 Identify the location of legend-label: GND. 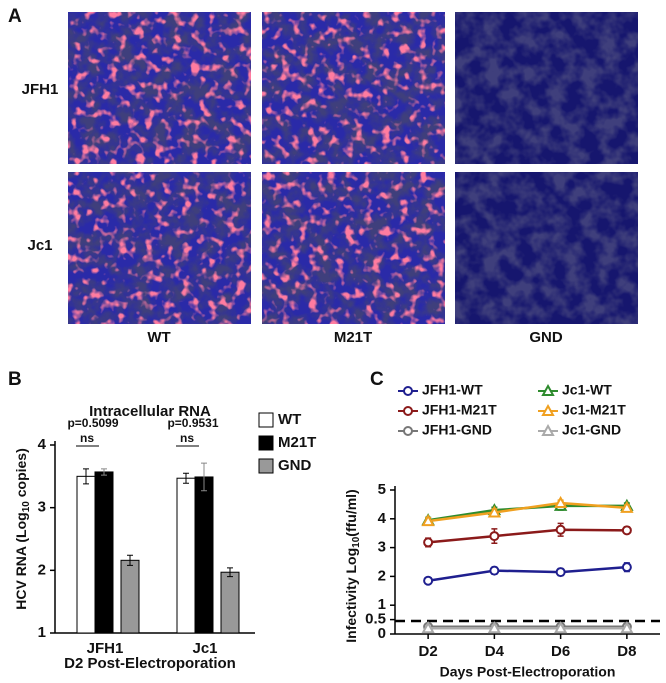
(295, 465).